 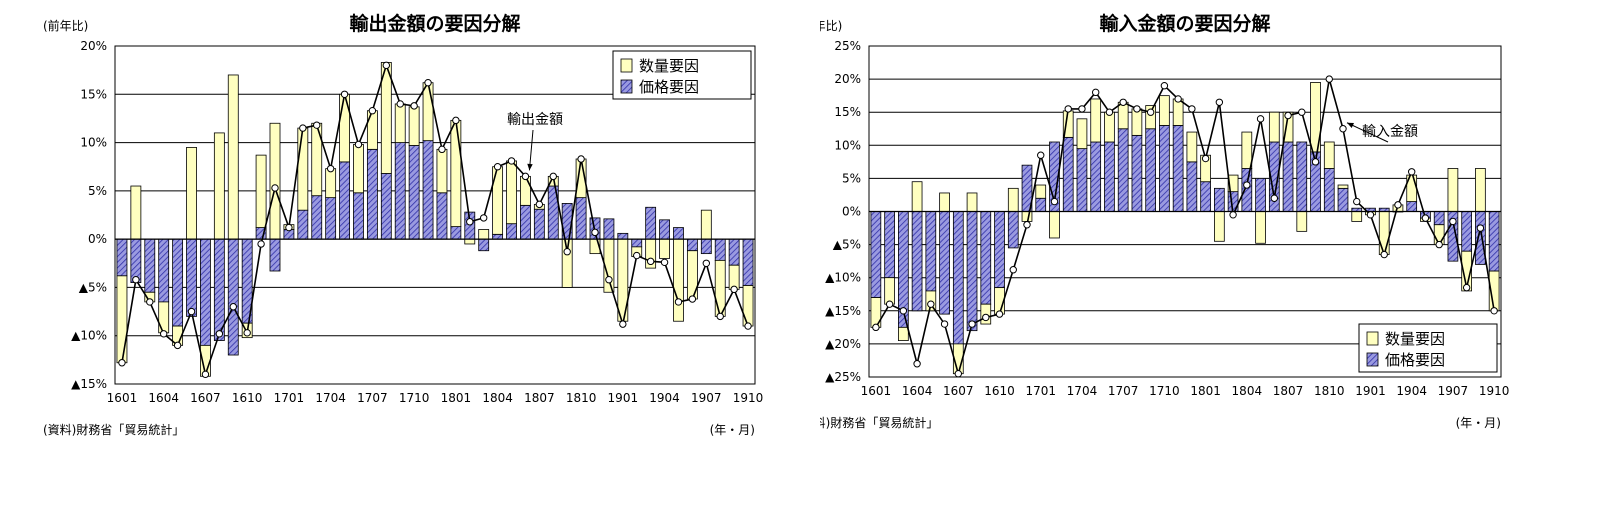 What do you see at coordinates (93, 46) in the screenshot?
I see `y-tick-label: 20%` at bounding box center [93, 46].